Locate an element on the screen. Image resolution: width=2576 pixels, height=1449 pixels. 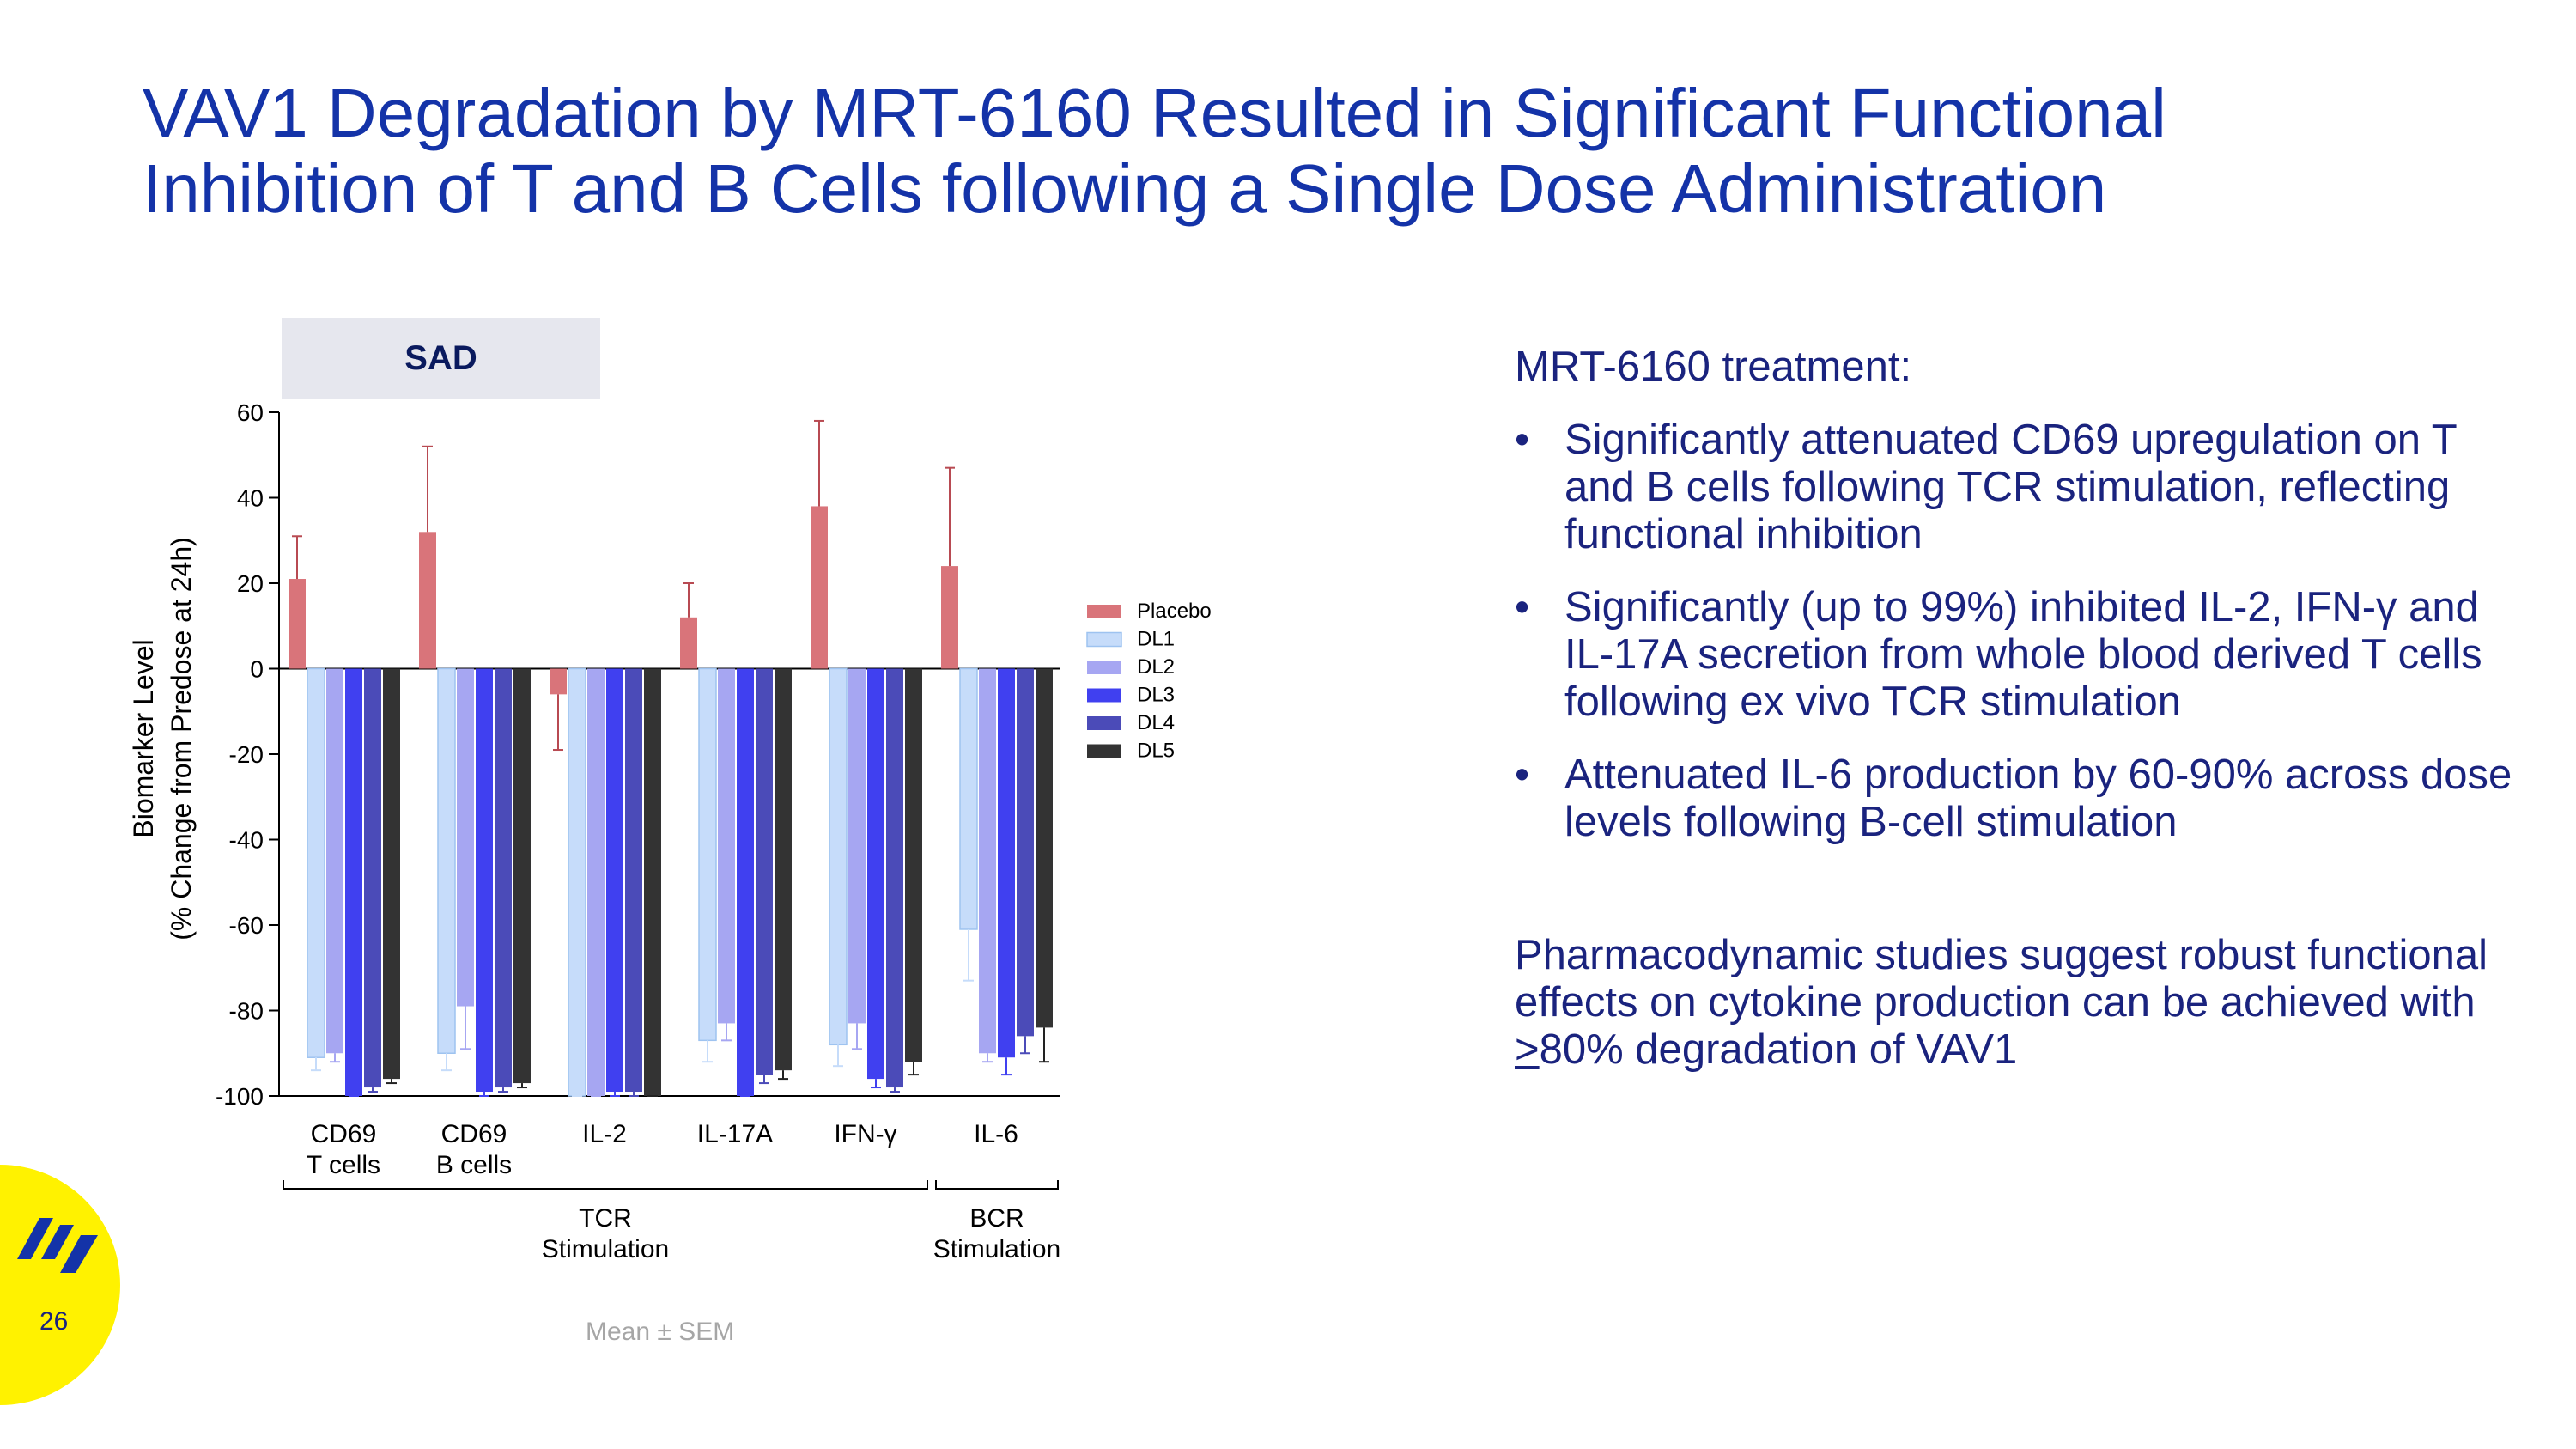
y-tick-label: -40 is located at coordinates (247, 840).